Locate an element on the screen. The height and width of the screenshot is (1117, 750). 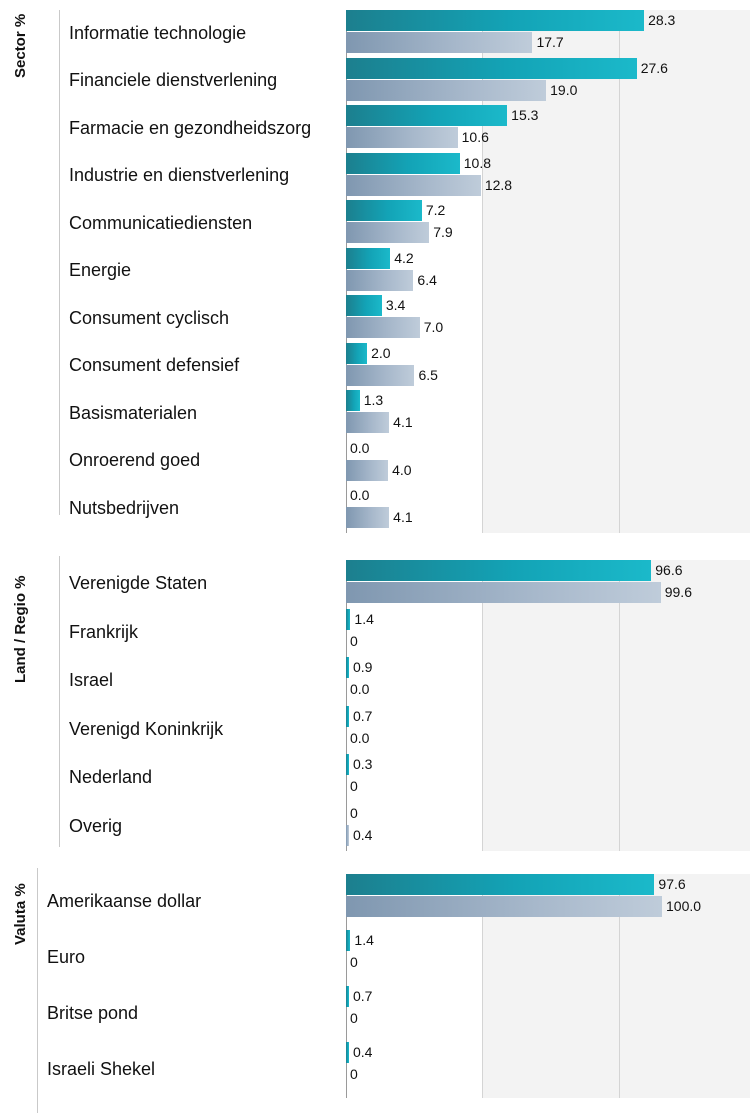
category-label: Verenigde Staten is located at coordinates (138, 583).